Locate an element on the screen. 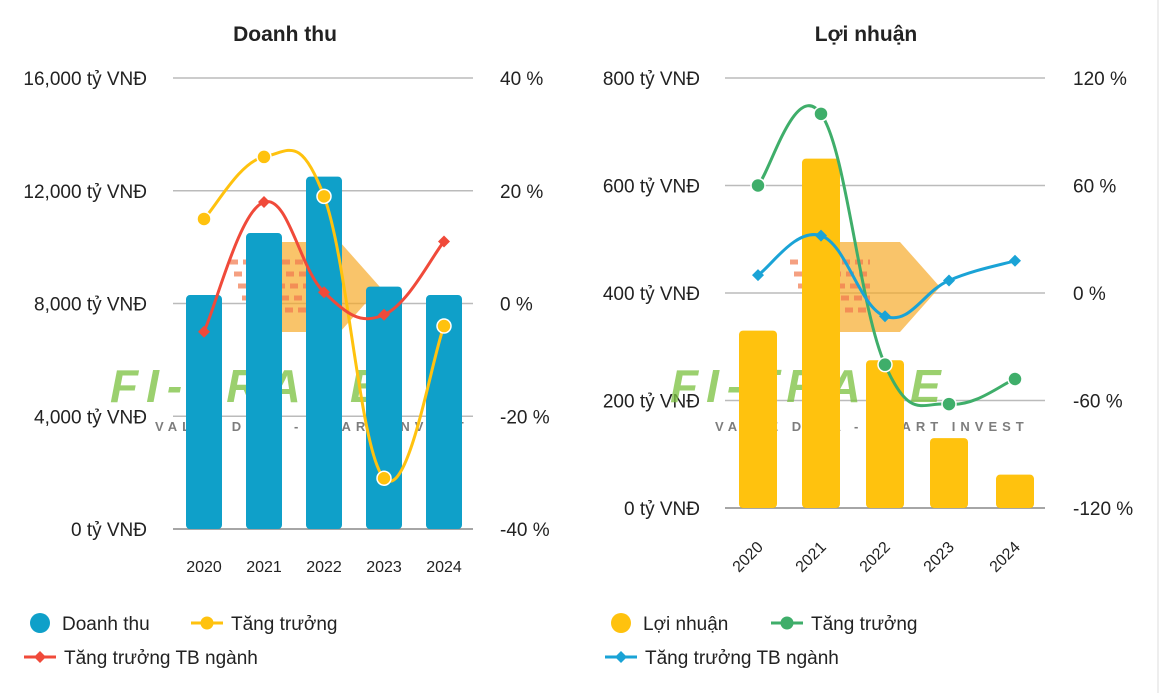  legend-item: Doanh thu is located at coordinates (90, 624).